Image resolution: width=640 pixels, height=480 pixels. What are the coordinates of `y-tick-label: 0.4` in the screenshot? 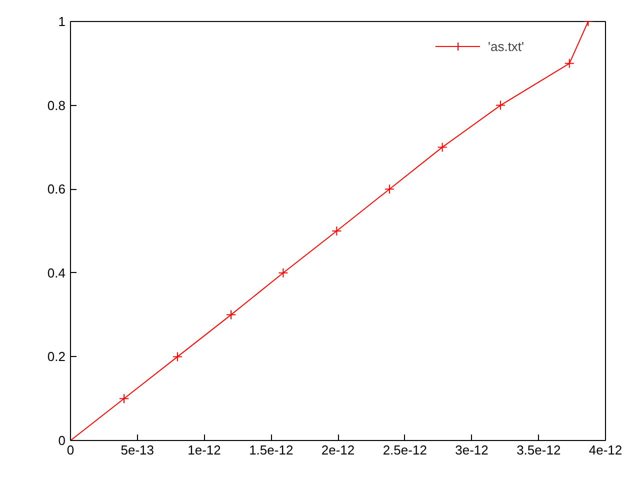 It's located at (56, 272).